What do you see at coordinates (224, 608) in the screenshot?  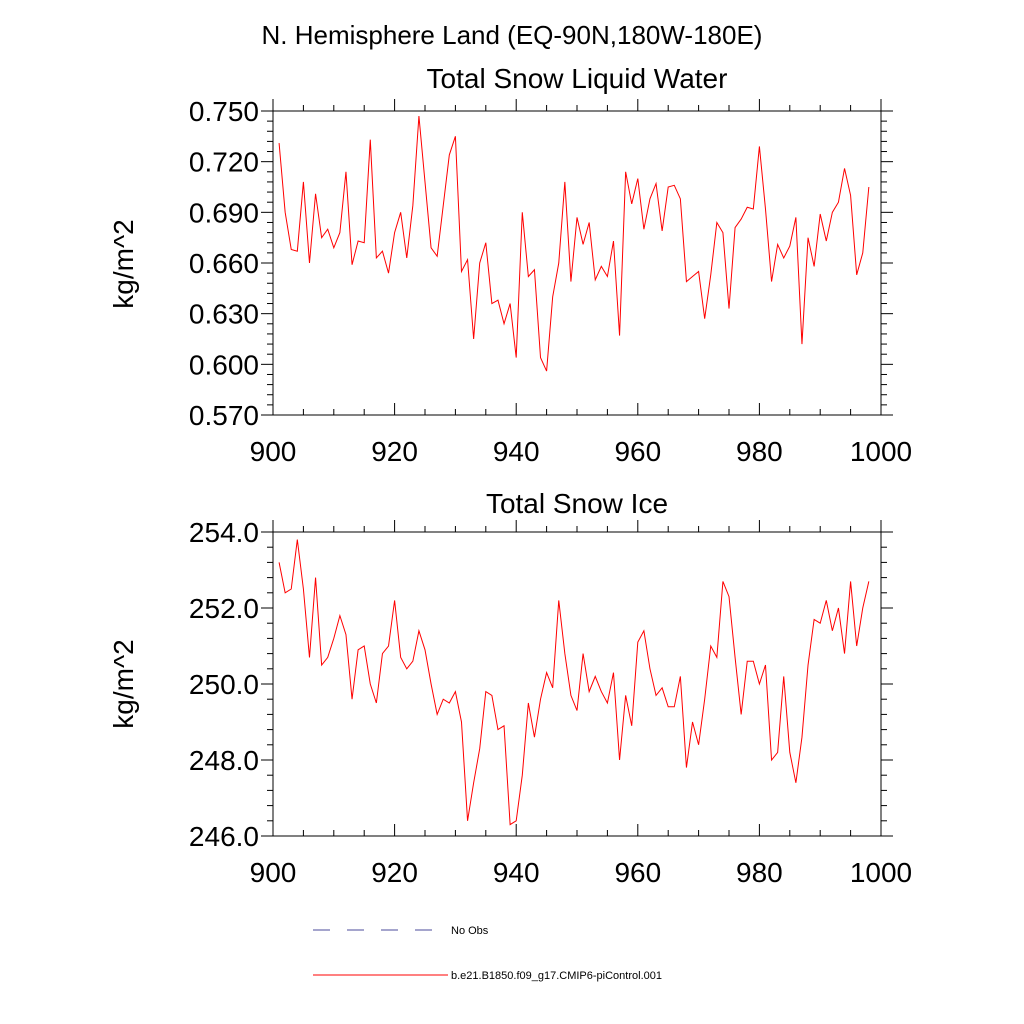 I see `y-tick-label: 252.0` at bounding box center [224, 608].